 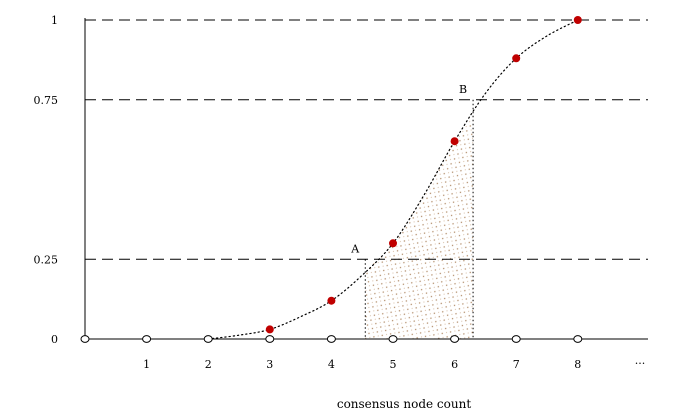 I want to click on annotation-label-b: B, so click(x=463, y=89).